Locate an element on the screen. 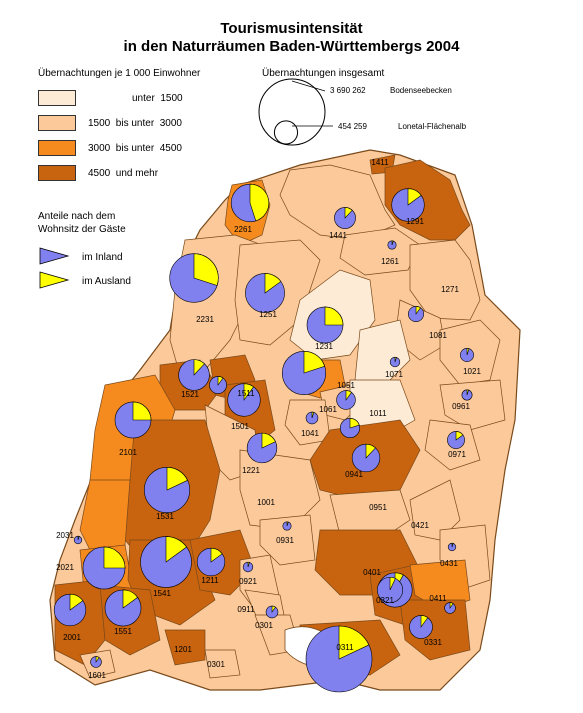  pie-ausland-2001 is located at coordinates (76, 602).